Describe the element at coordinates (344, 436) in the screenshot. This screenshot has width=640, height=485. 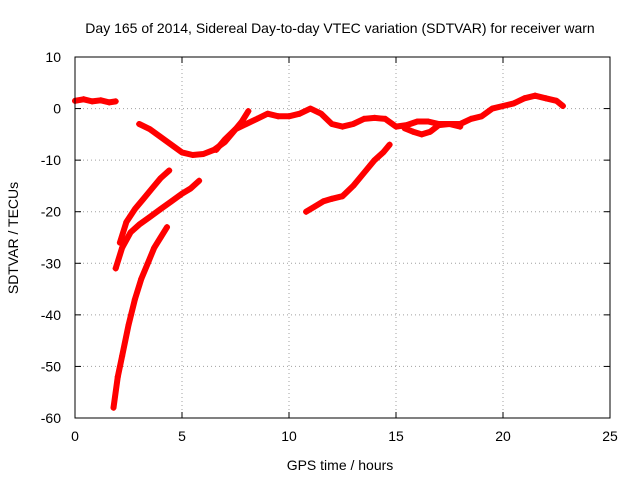
I see `x-tick-labels: 0 5 10 15 20 25` at that location.